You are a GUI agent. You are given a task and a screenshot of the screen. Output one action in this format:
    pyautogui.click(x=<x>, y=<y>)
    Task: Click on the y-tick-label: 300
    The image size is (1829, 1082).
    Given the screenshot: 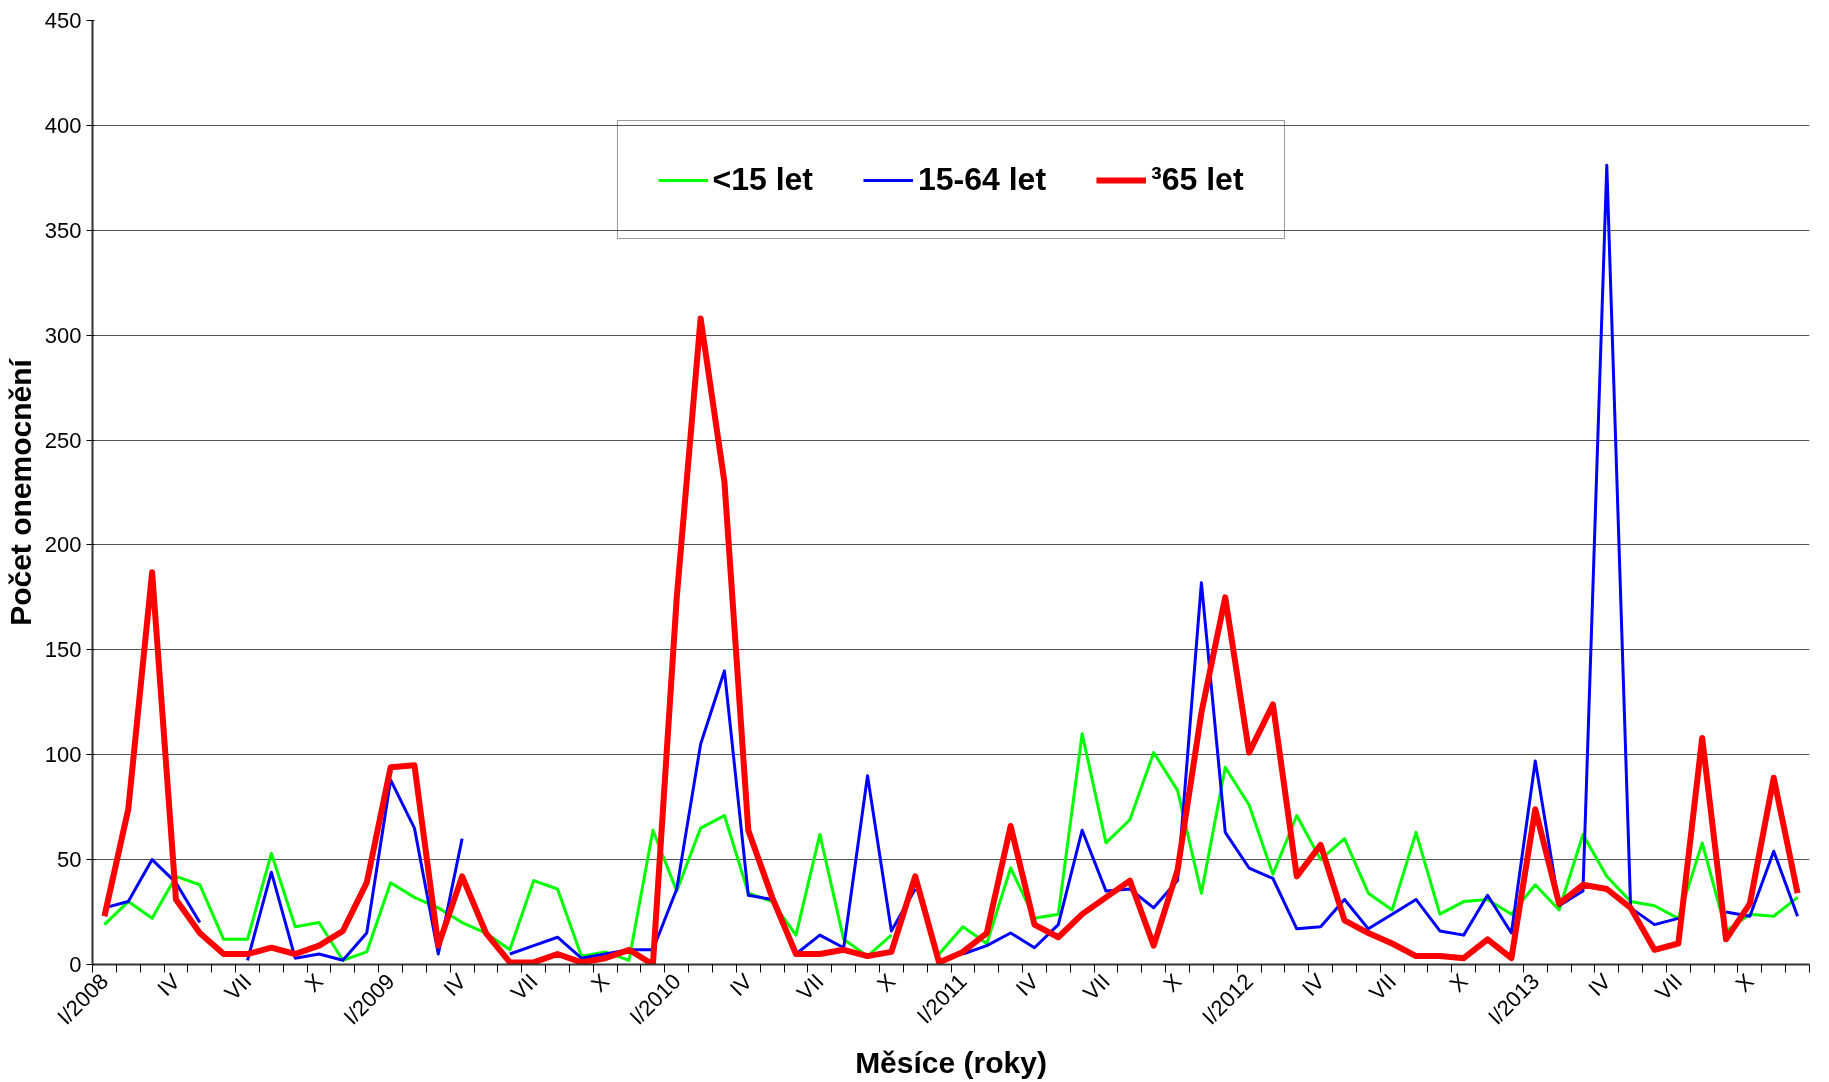 What is the action you would take?
    pyautogui.click(x=63, y=335)
    